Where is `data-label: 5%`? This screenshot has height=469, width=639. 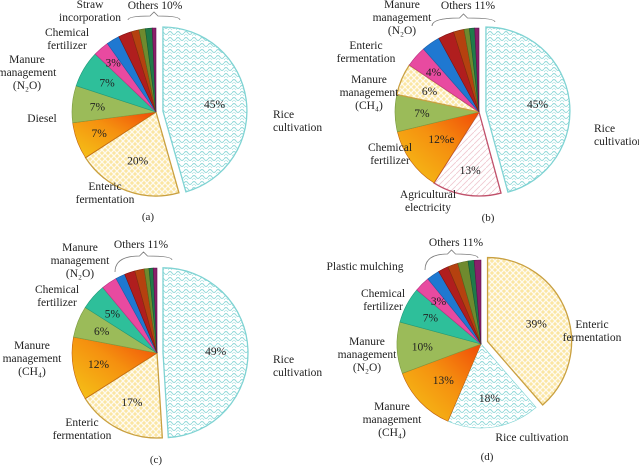 data-label: 5% is located at coordinates (113, 315).